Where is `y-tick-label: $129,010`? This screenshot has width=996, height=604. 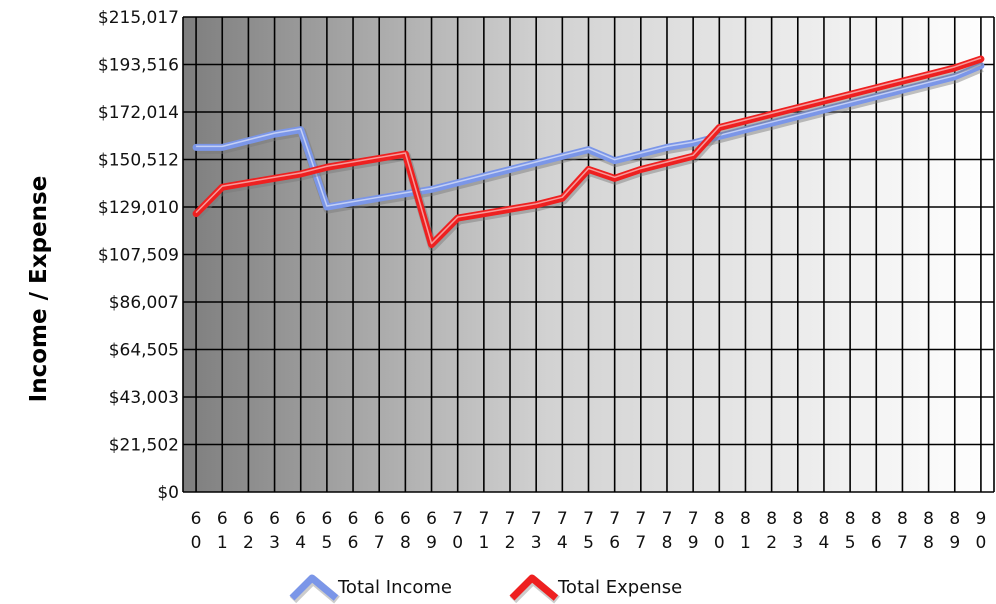 y-tick-label: $129,010 is located at coordinates (138, 208).